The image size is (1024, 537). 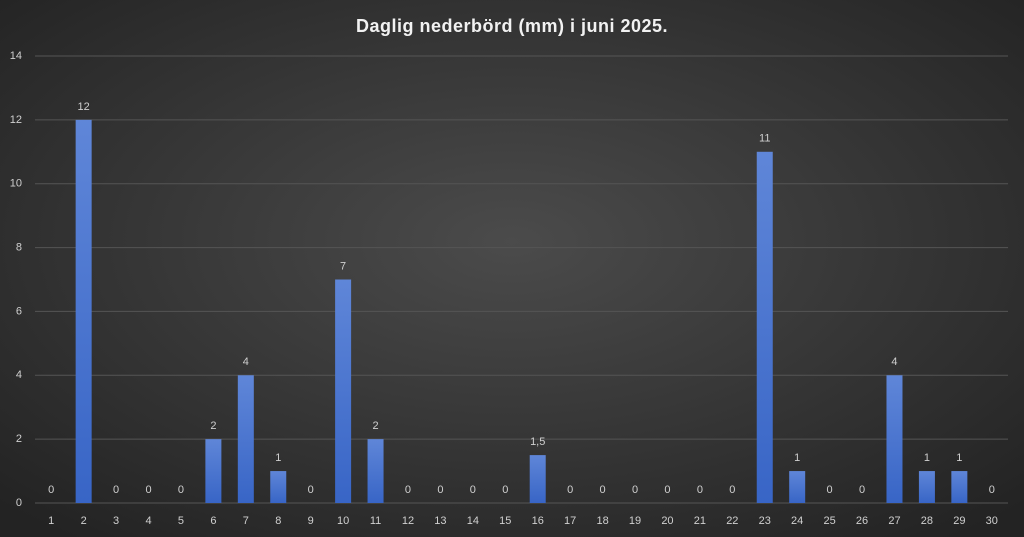 I want to click on x-tick-label: 24, so click(x=797, y=521).